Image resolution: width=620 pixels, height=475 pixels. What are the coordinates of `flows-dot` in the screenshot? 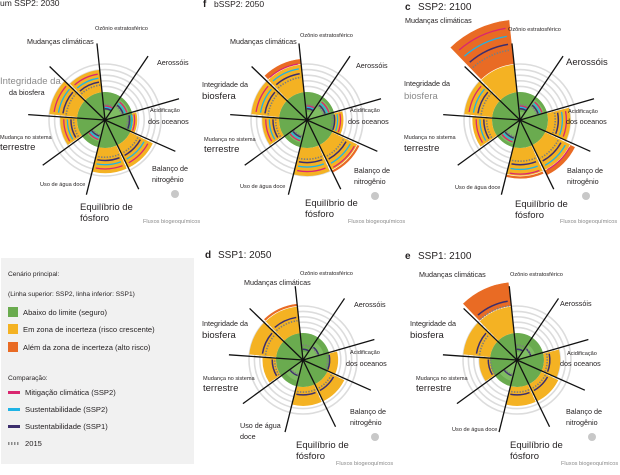 It's located at (375, 196).